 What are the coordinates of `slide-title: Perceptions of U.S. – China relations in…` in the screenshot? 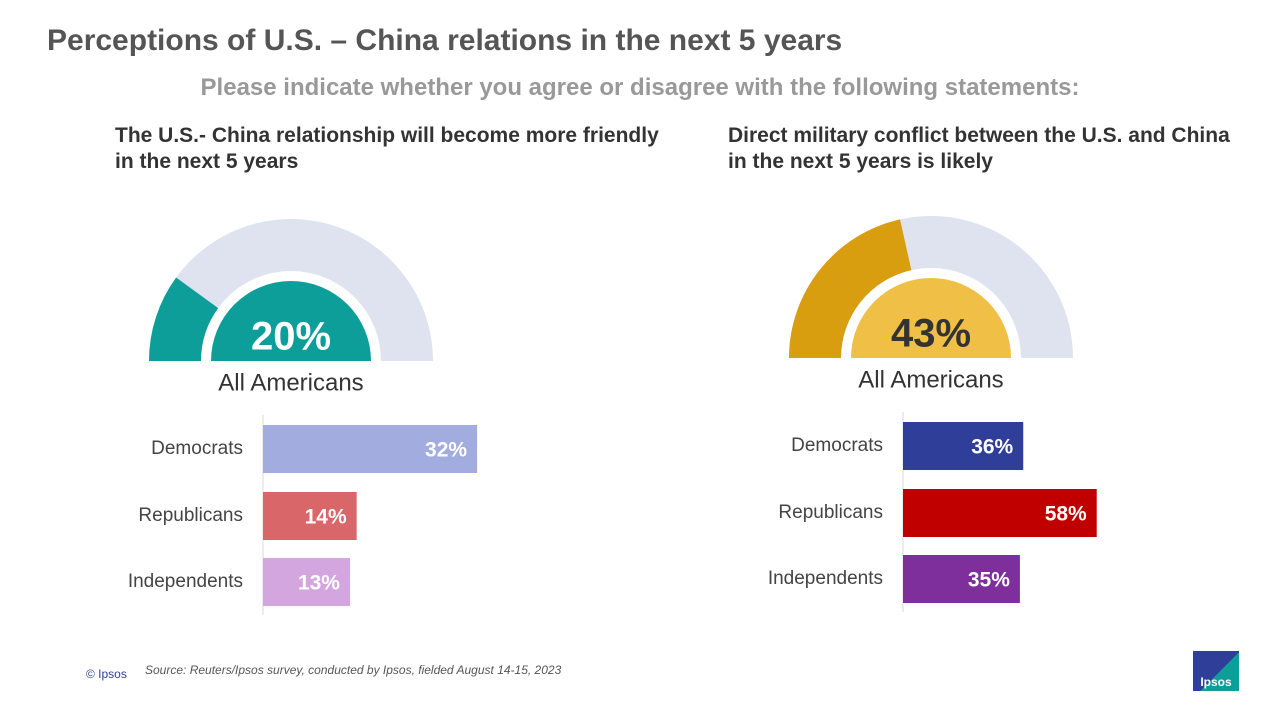 It's located at (445, 40).